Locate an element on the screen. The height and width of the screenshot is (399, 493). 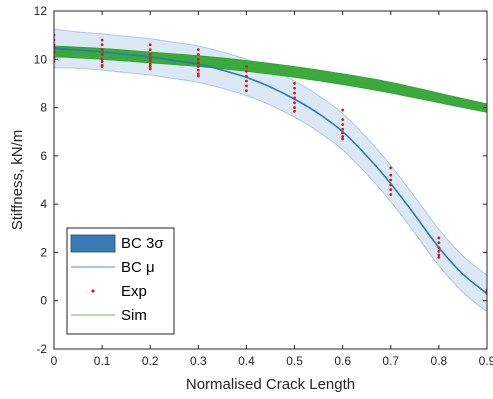
x-axis-label: Normalised Crack Length is located at coordinates (270, 384).